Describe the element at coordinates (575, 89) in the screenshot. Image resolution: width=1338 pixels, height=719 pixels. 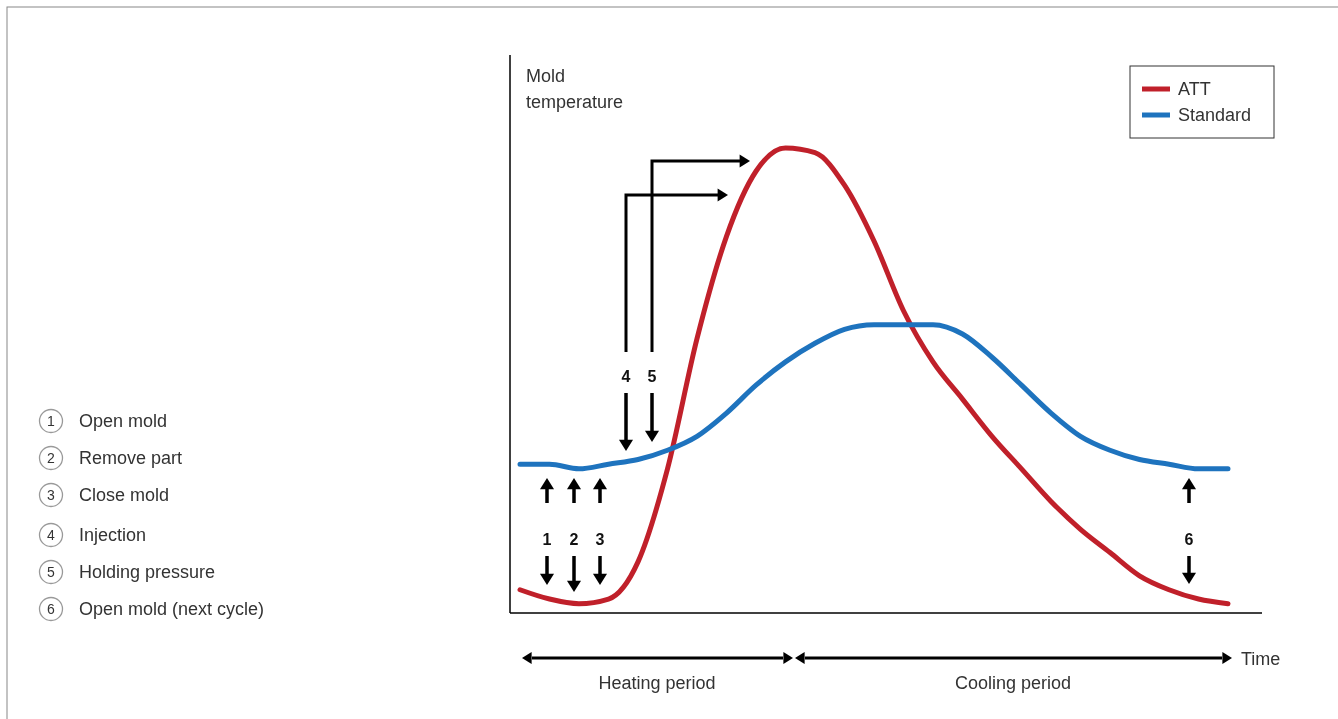
I see `y-axis-title: Mold temperature` at that location.